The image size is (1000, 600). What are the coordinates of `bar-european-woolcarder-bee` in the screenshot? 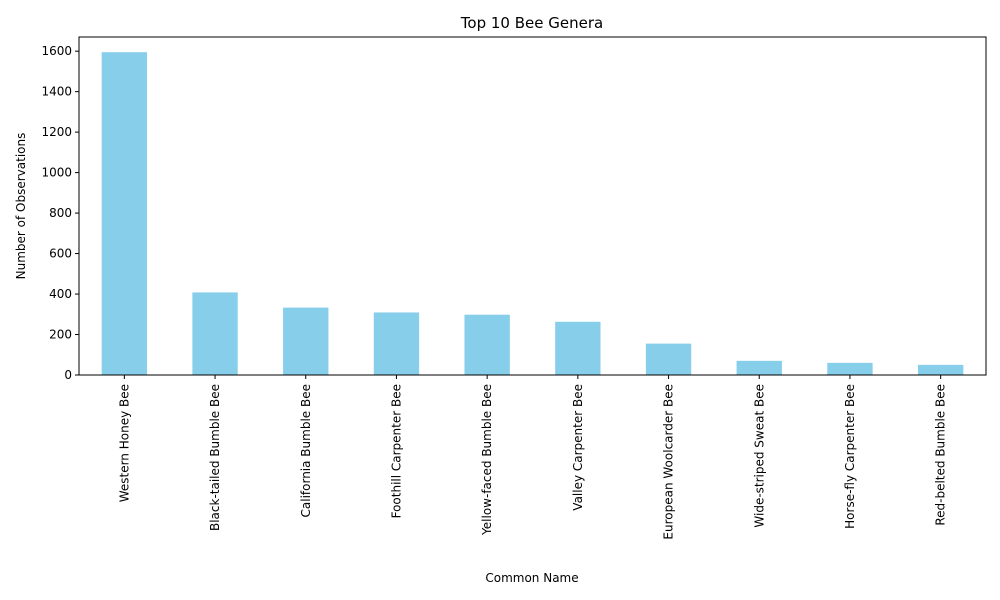 It's located at (668, 359).